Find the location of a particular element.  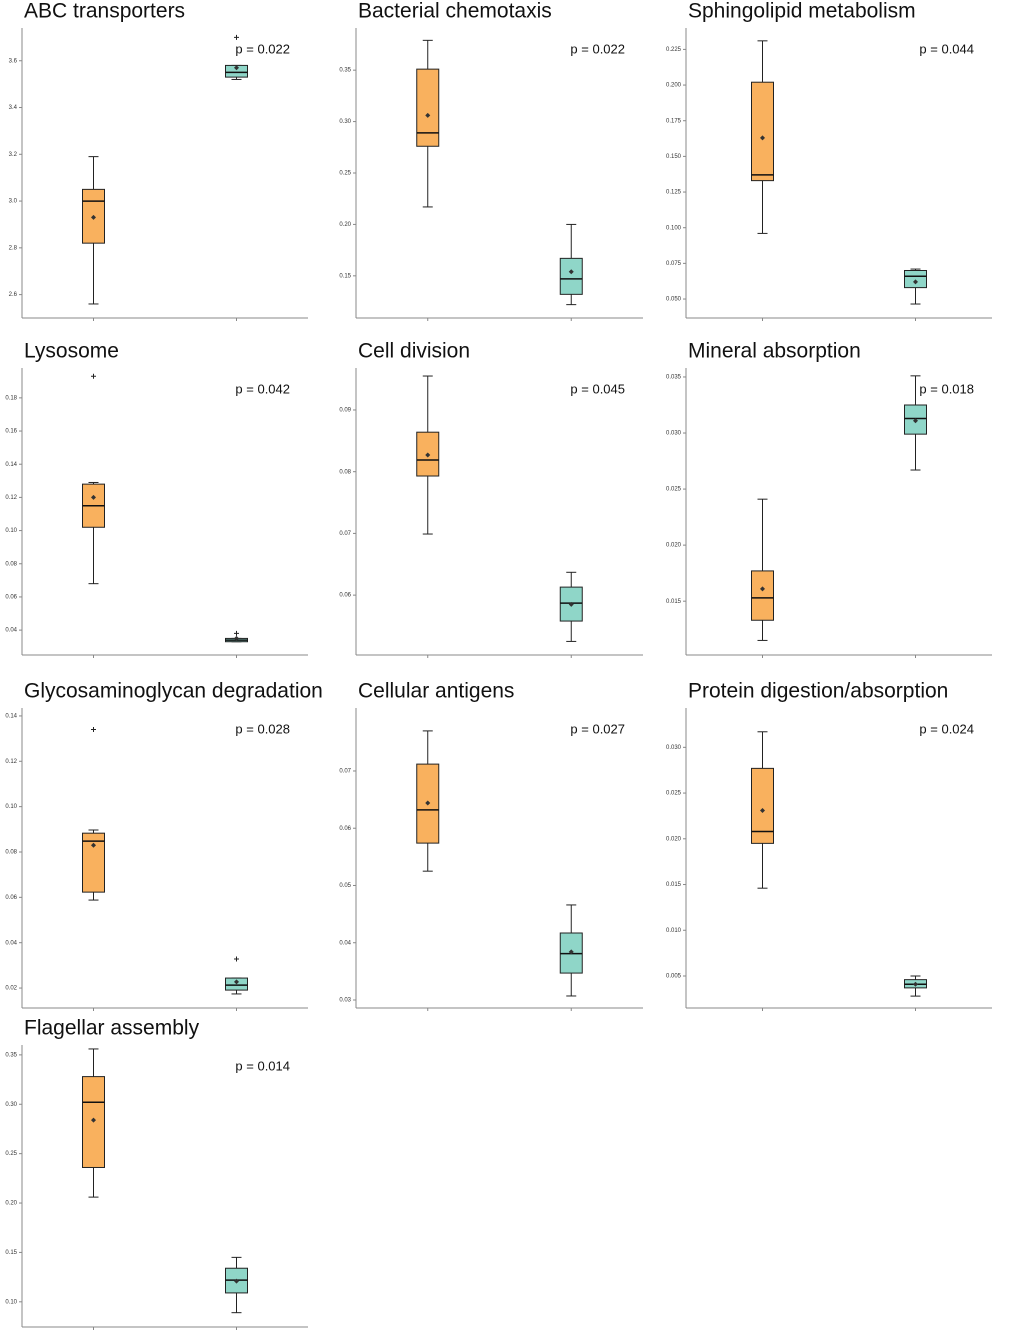

y-tick-label: 0.225 is located at coordinates (674, 50).